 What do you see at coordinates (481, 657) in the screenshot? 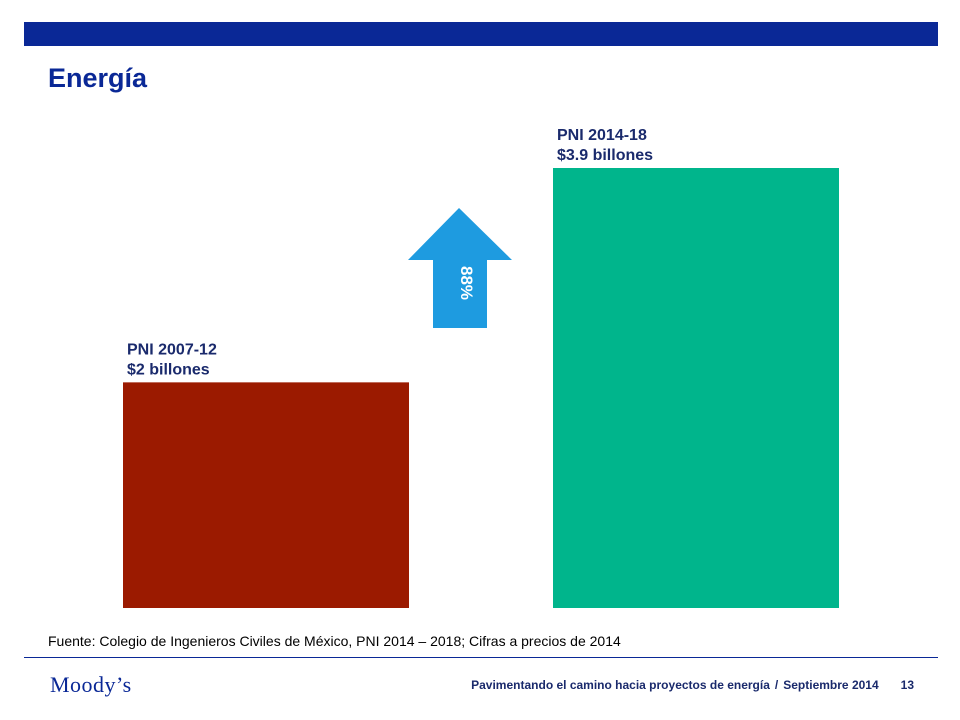
I see `footer-divider` at bounding box center [481, 657].